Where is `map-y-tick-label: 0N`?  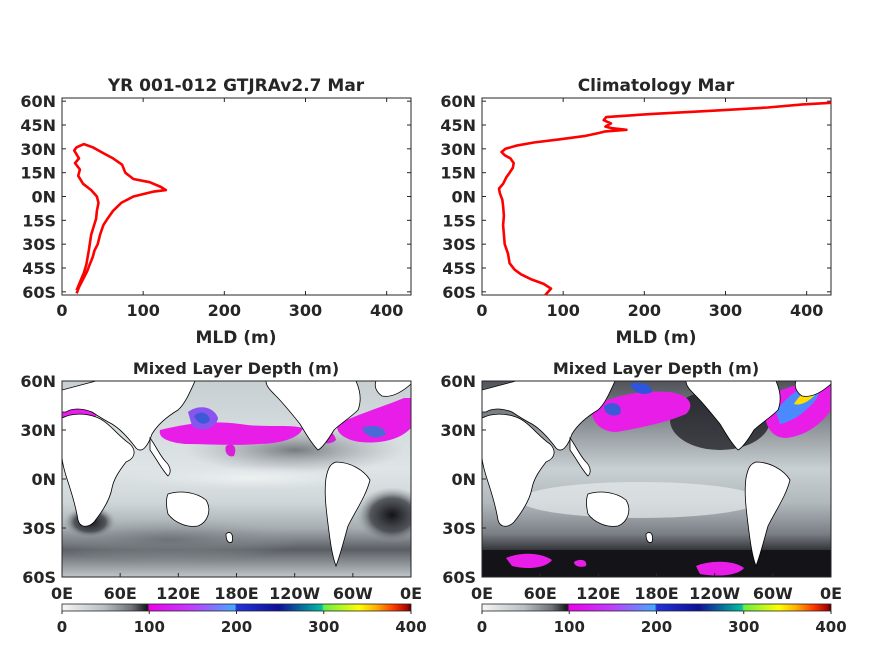
map-y-tick-label: 0N is located at coordinates (463, 479).